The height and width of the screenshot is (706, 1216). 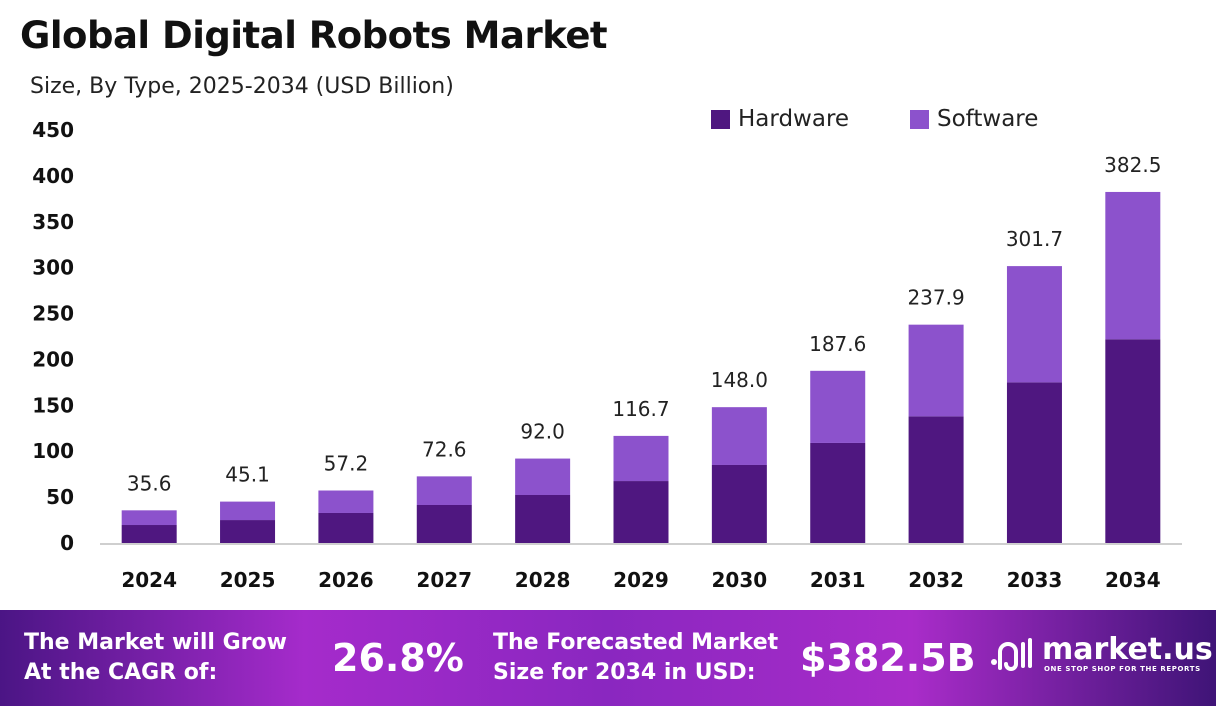 What do you see at coordinates (936, 370) in the screenshot?
I see `bar-software-2032` at bounding box center [936, 370].